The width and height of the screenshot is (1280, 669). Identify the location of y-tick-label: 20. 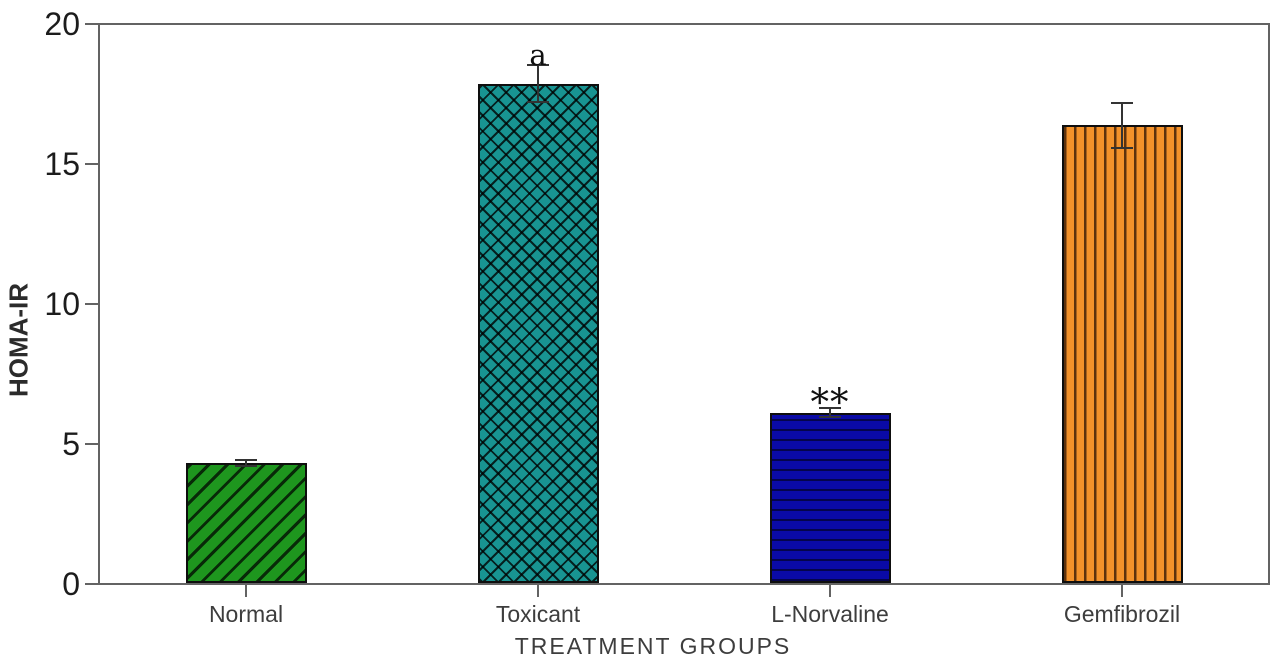
(62, 24).